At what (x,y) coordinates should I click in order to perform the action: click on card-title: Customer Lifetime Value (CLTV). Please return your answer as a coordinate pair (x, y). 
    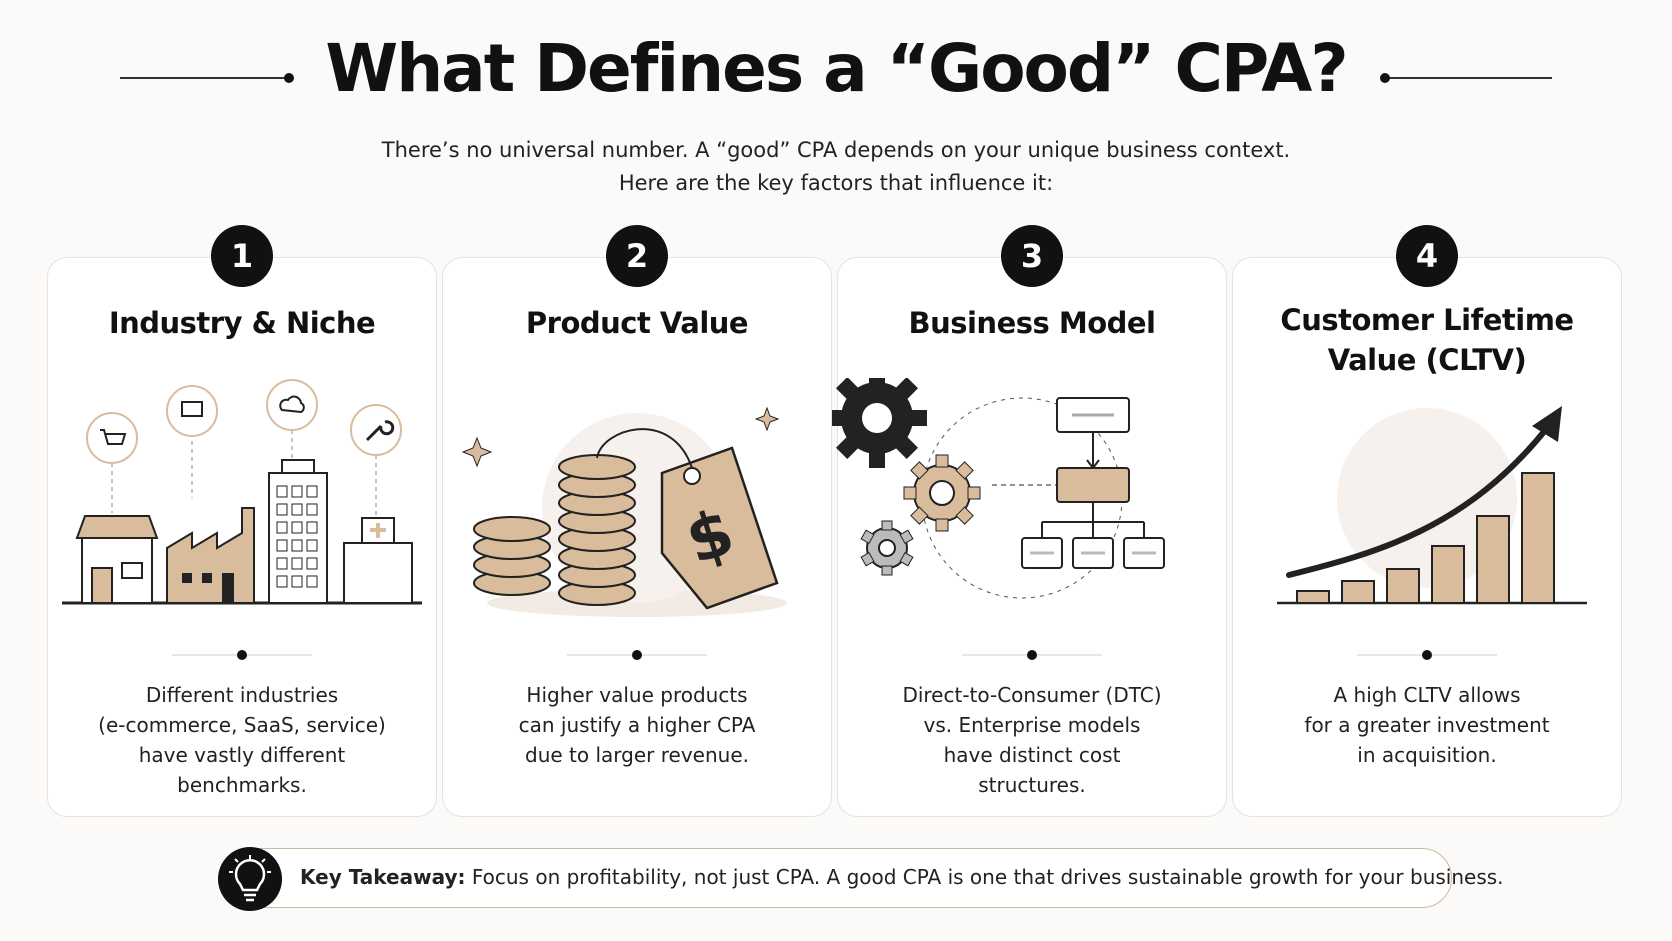
    Looking at the image, I should click on (1427, 340).